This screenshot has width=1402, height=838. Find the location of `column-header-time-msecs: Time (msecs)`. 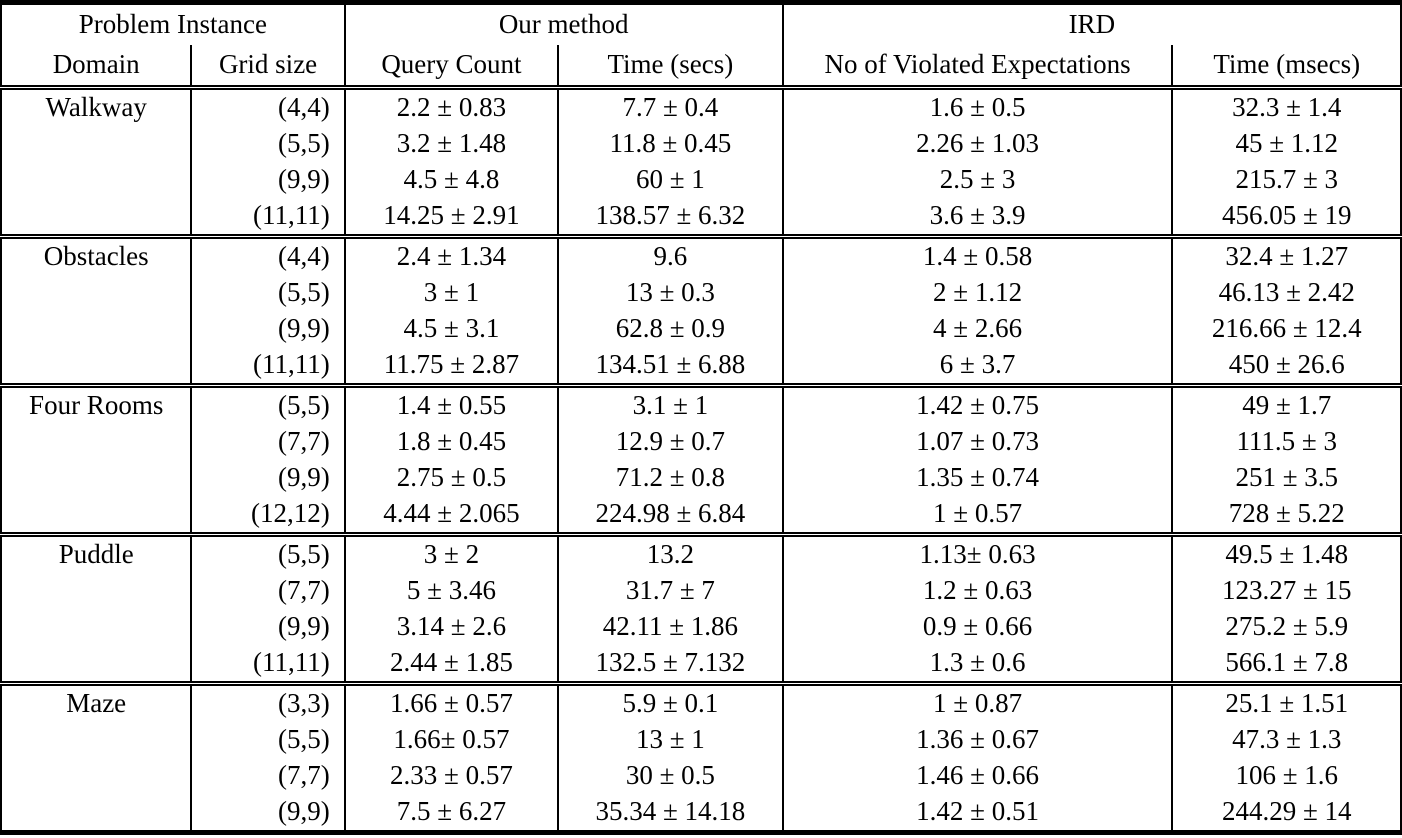

column-header-time-msecs: Time (msecs) is located at coordinates (1286, 66).